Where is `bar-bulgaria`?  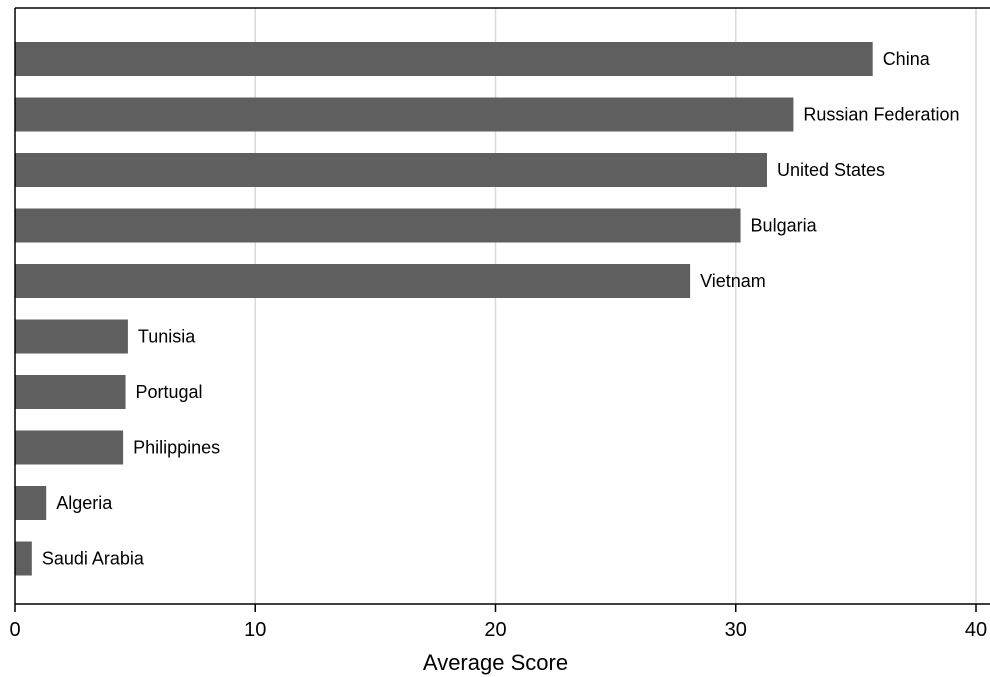 bar-bulgaria is located at coordinates (378, 225).